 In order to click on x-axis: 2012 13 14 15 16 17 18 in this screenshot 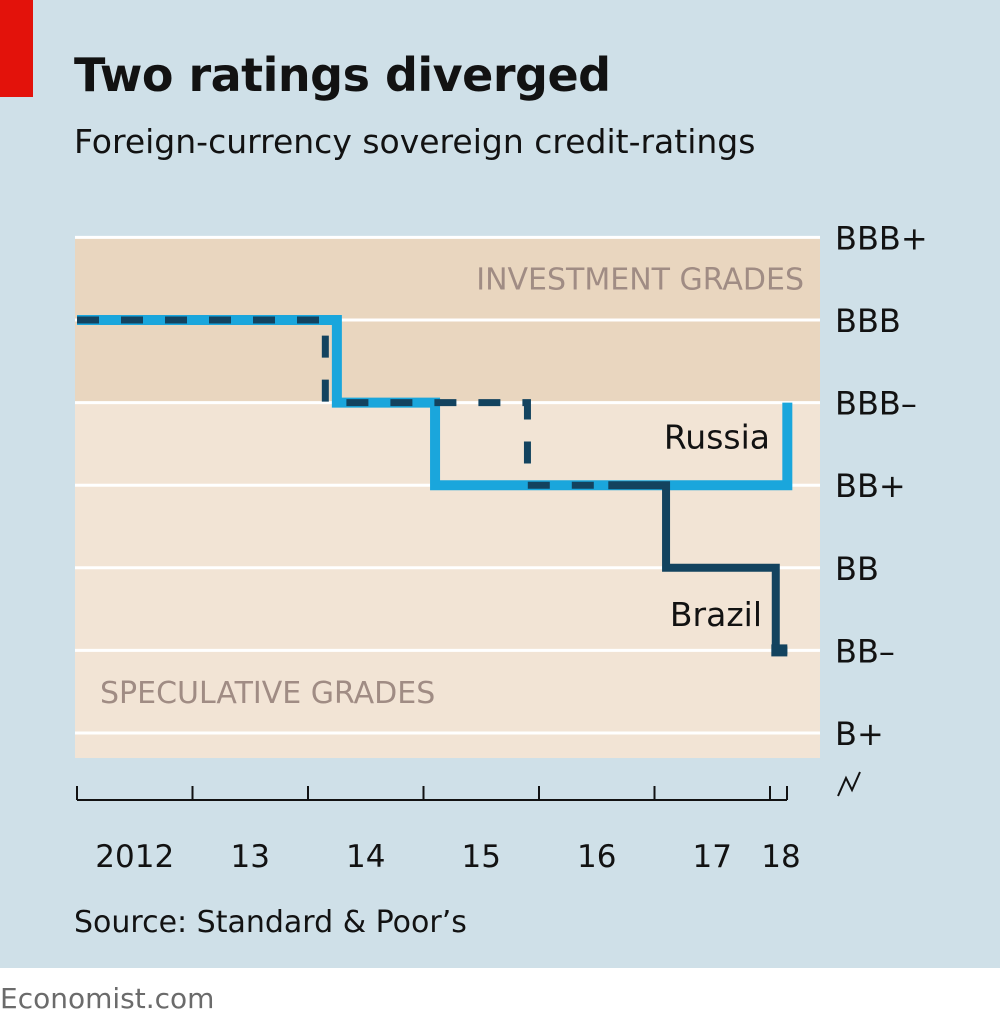, I will do `click(468, 823)`.